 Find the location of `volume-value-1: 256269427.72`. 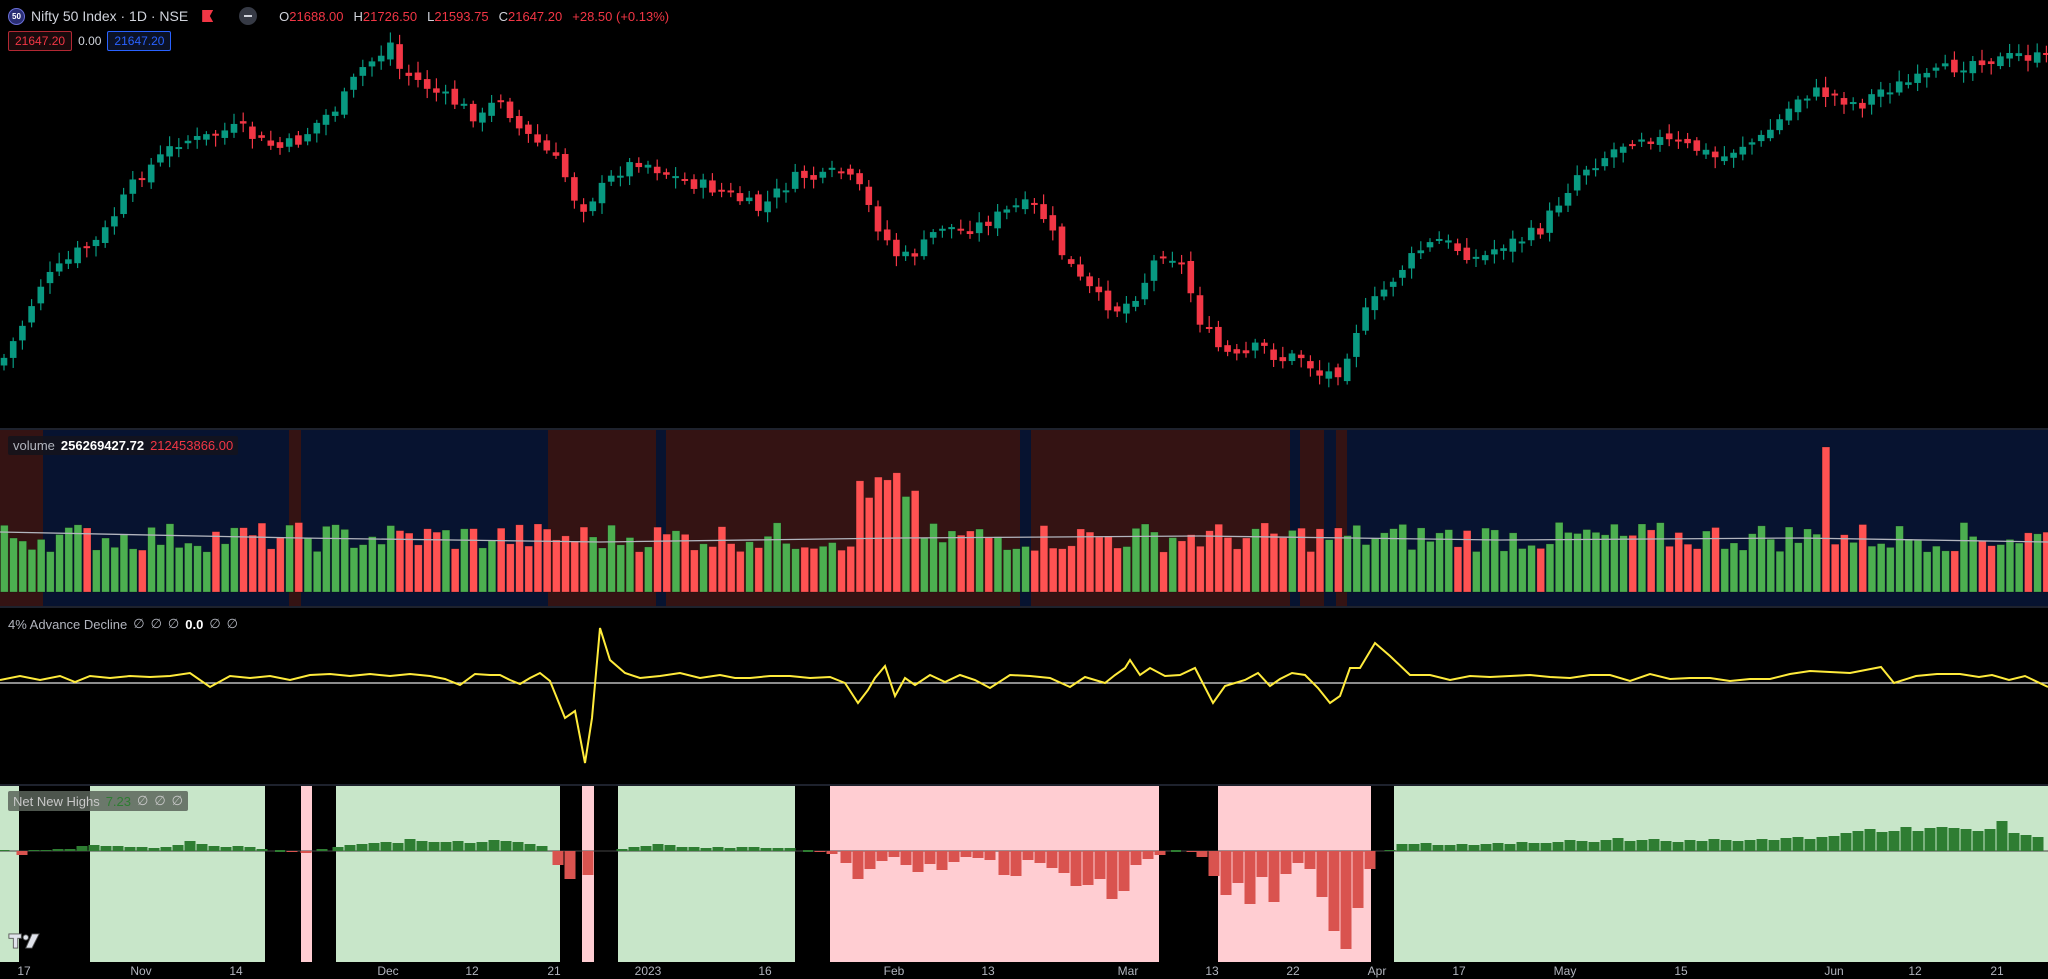

volume-value-1: 256269427.72 is located at coordinates (102, 445).